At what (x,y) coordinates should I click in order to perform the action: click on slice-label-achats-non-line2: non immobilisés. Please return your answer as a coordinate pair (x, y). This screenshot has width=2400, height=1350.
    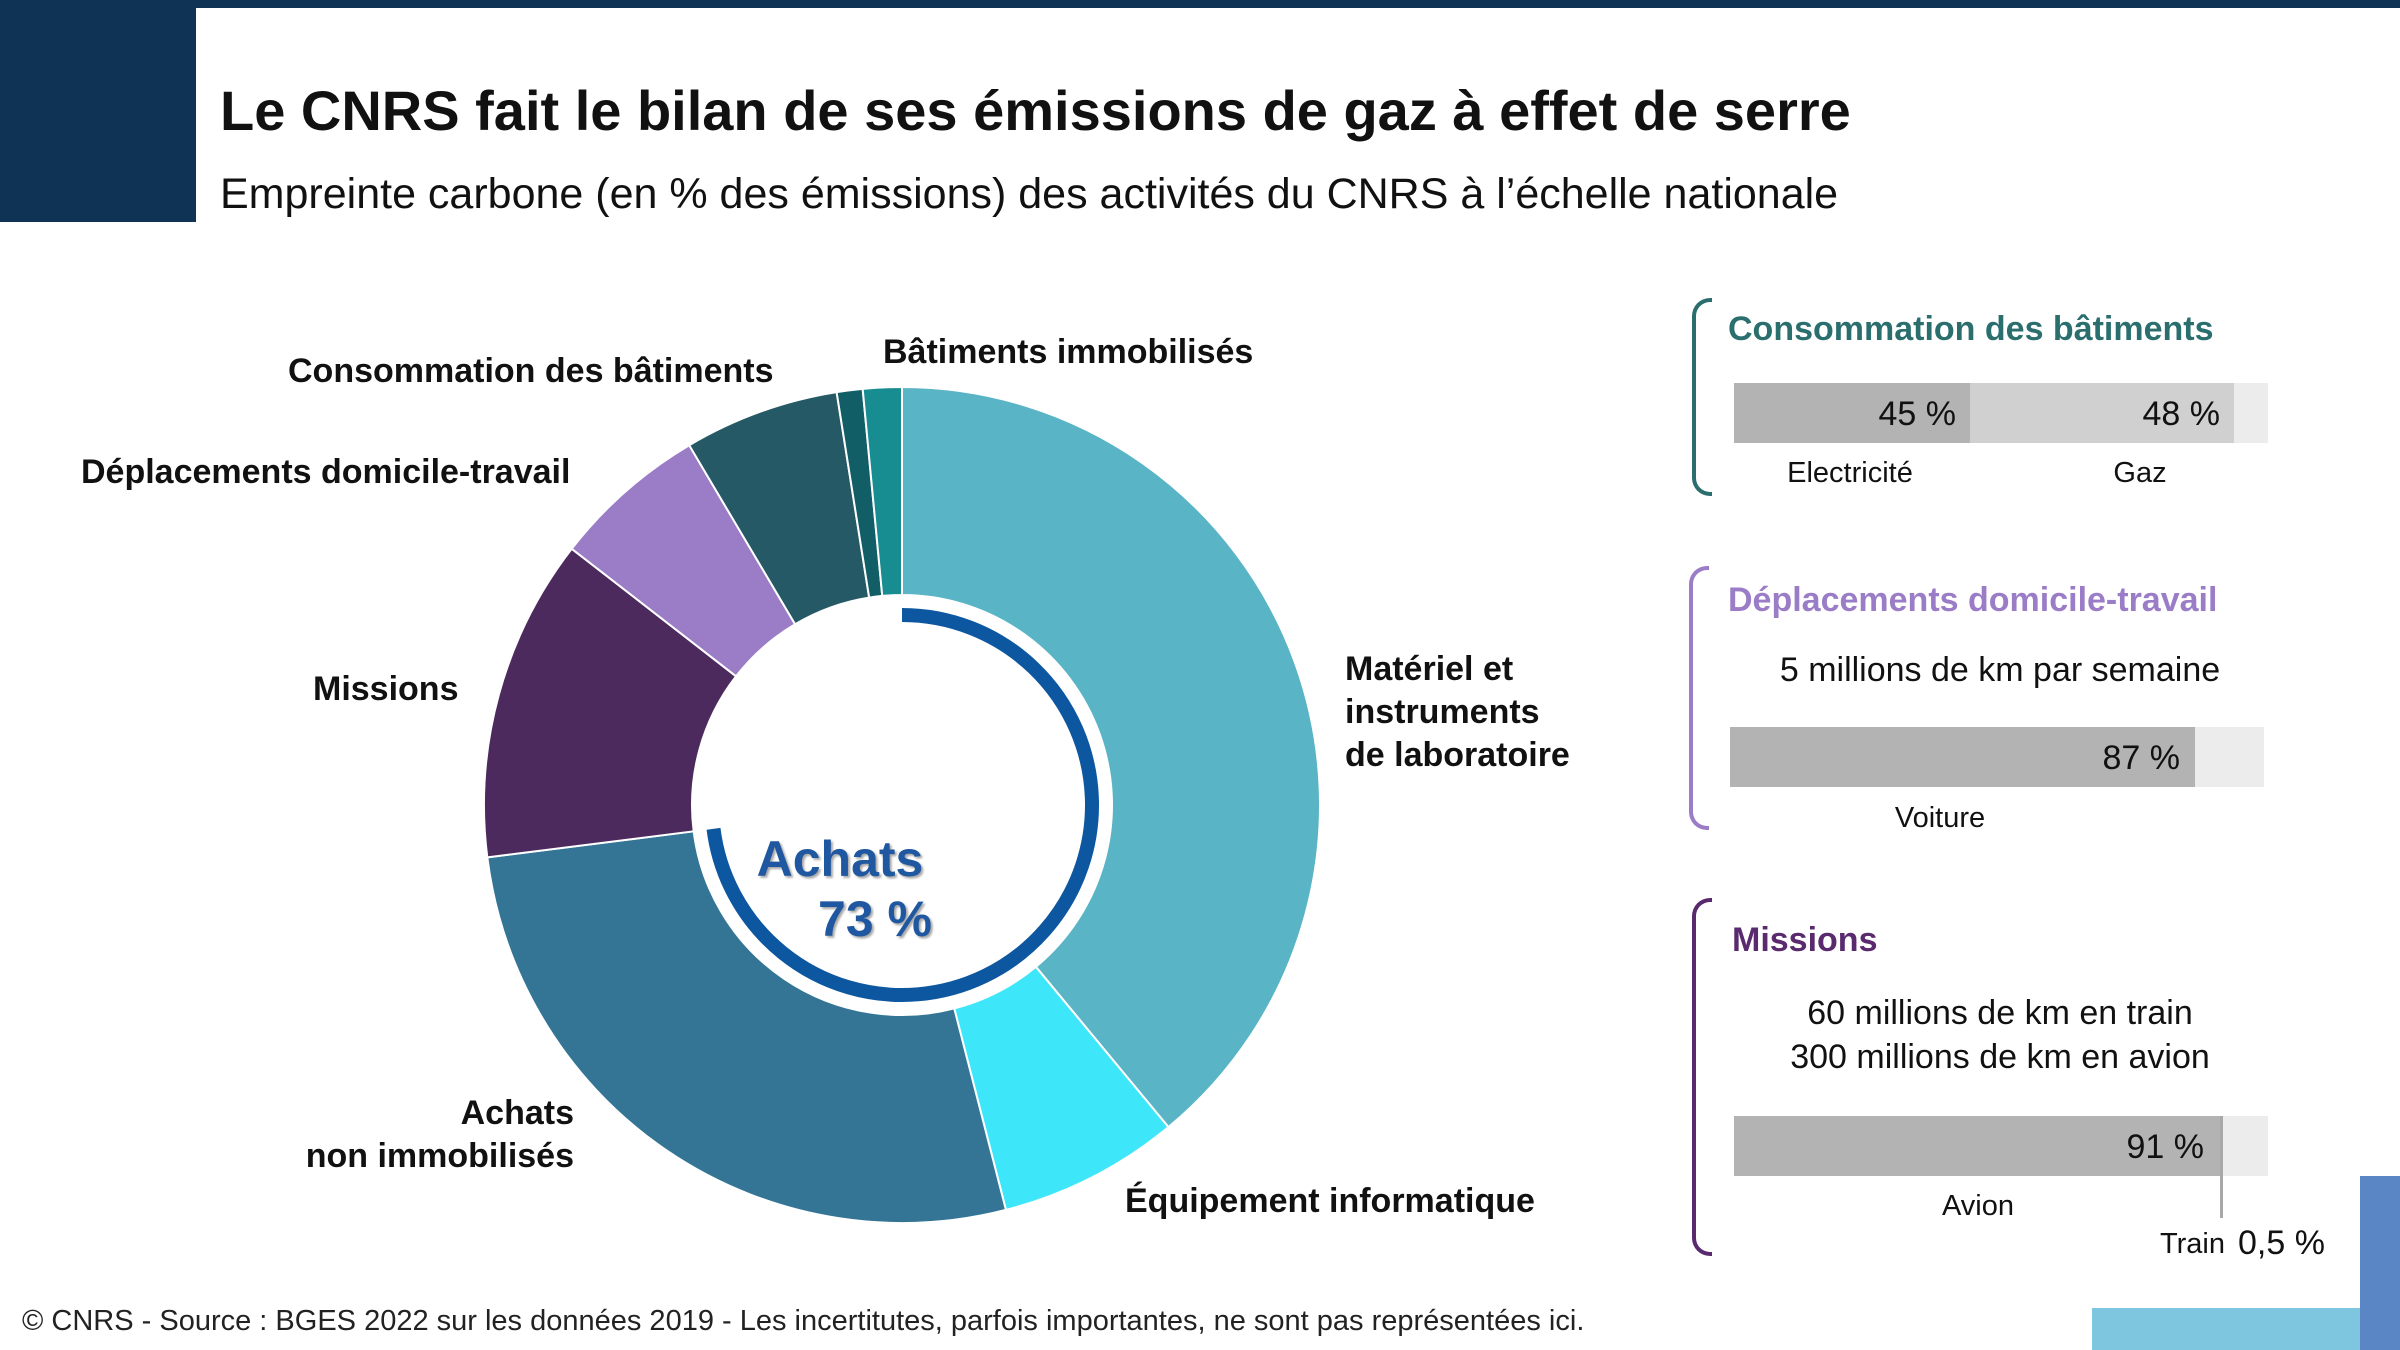
    Looking at the image, I should click on (439, 1156).